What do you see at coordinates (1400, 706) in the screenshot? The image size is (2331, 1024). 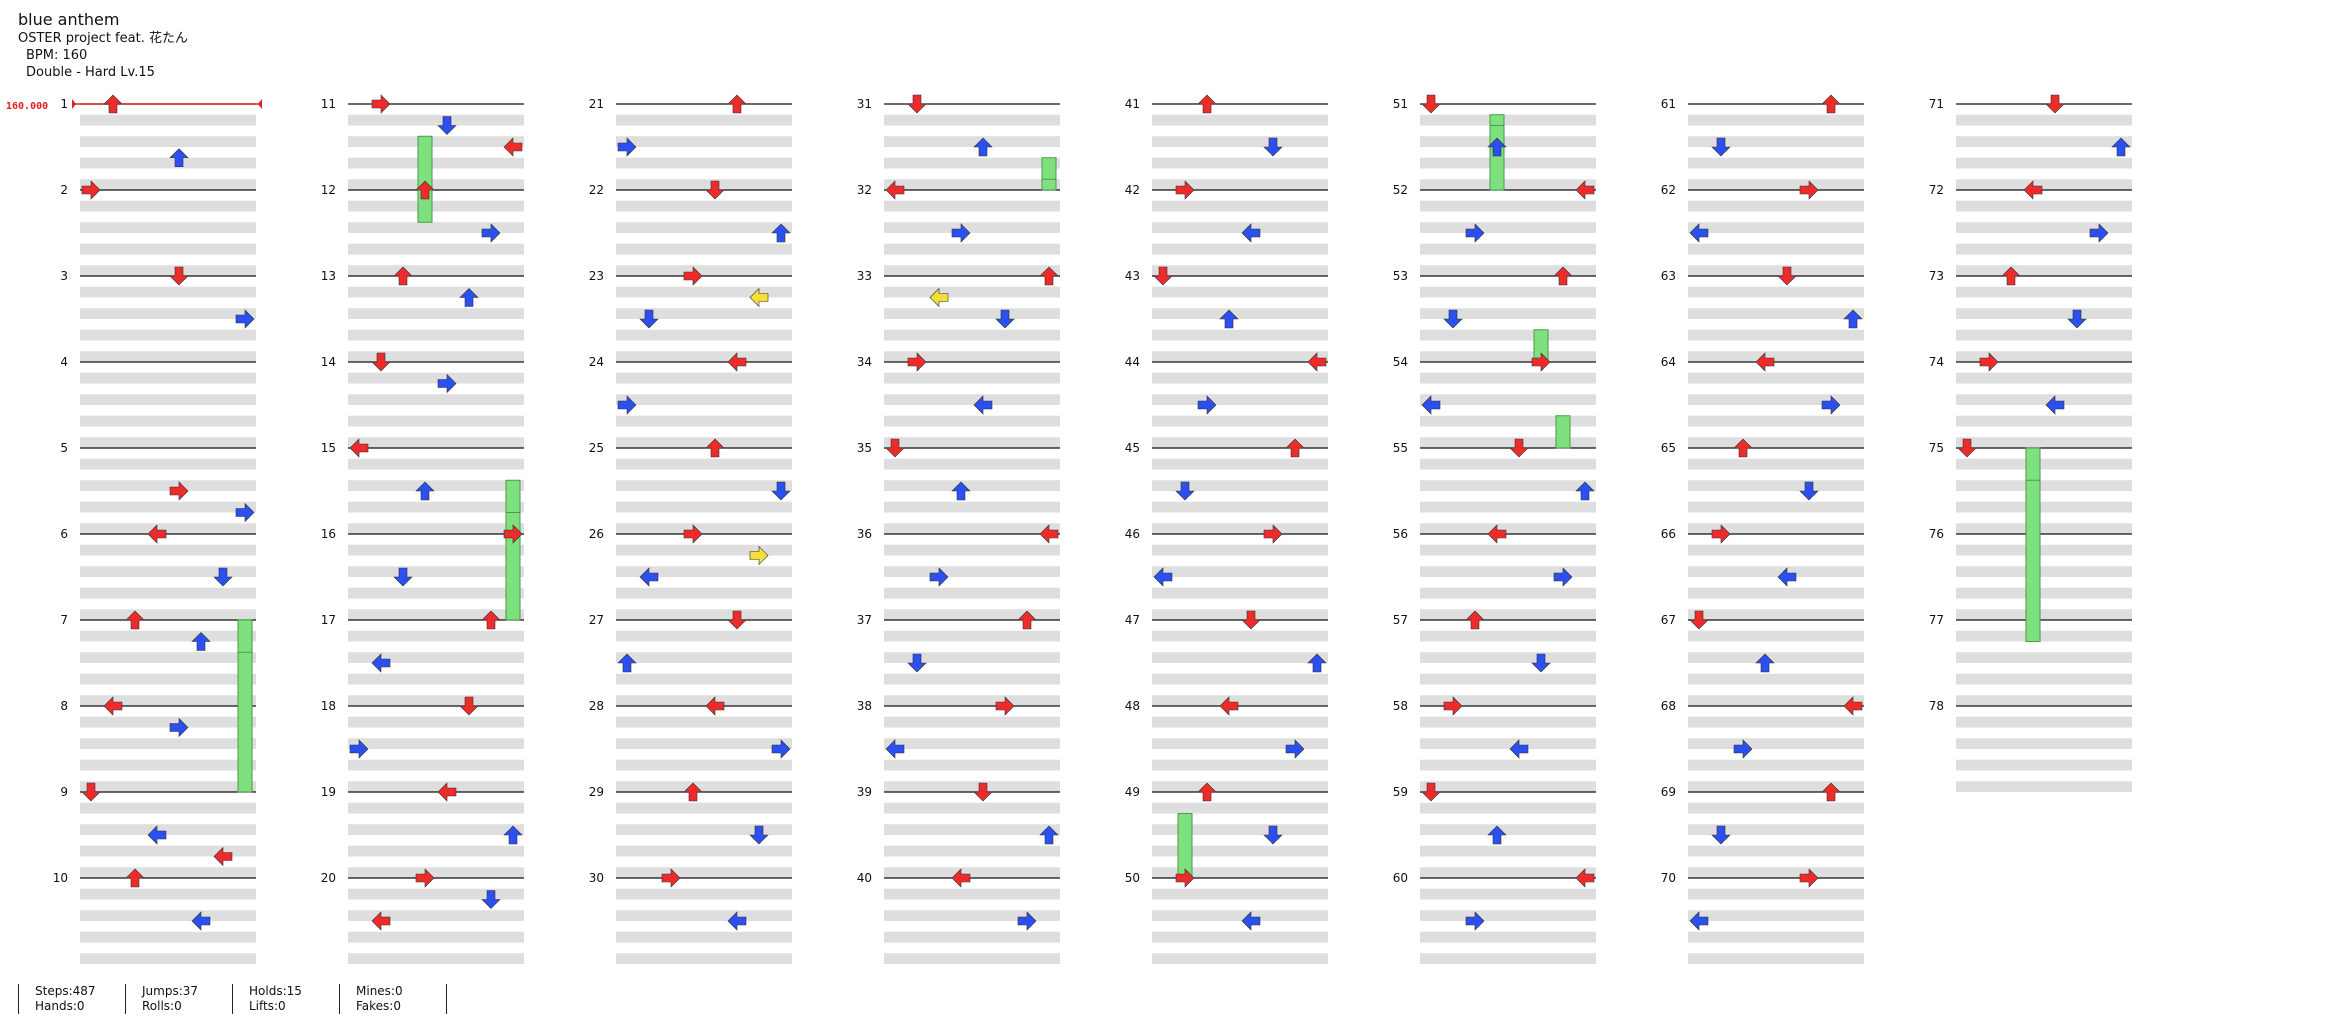 I see `measure-number: 58` at bounding box center [1400, 706].